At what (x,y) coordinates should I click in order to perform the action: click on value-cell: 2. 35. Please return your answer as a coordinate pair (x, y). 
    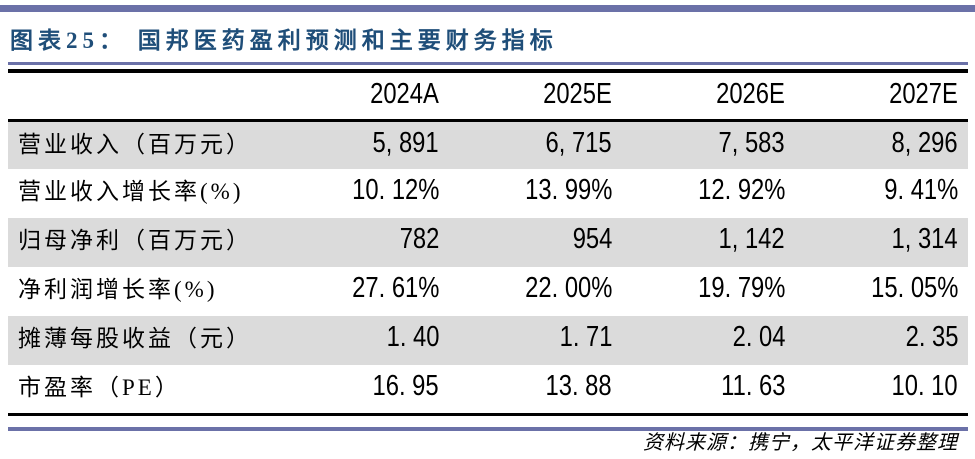
    Looking at the image, I should click on (931, 337).